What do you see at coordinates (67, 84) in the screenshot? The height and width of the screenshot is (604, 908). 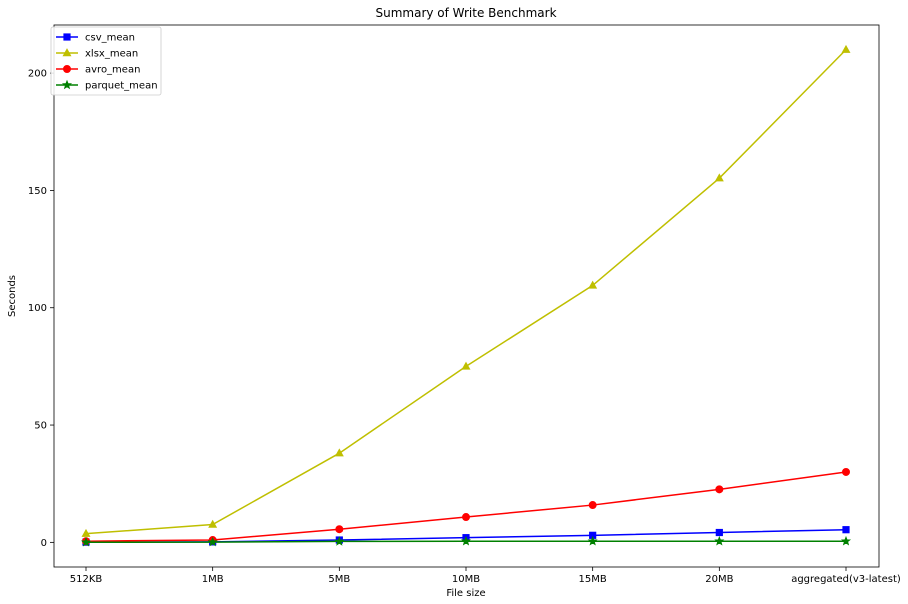 I see `legend-marker-parquet_mean` at bounding box center [67, 84].